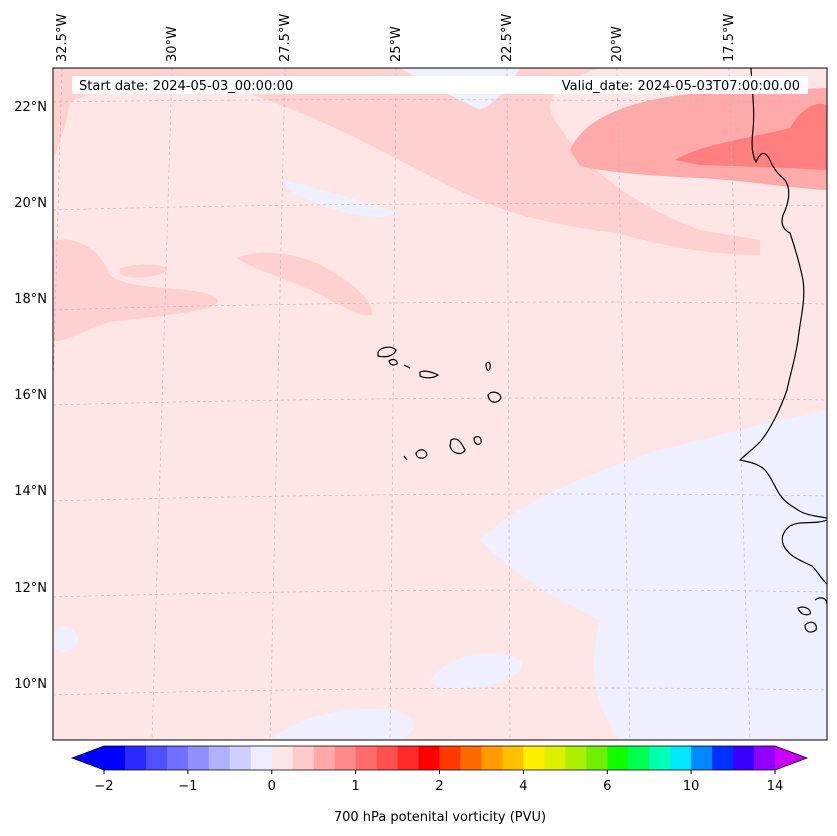  What do you see at coordinates (135, 290) in the screenshot?
I see `pv-west-lobe` at bounding box center [135, 290].